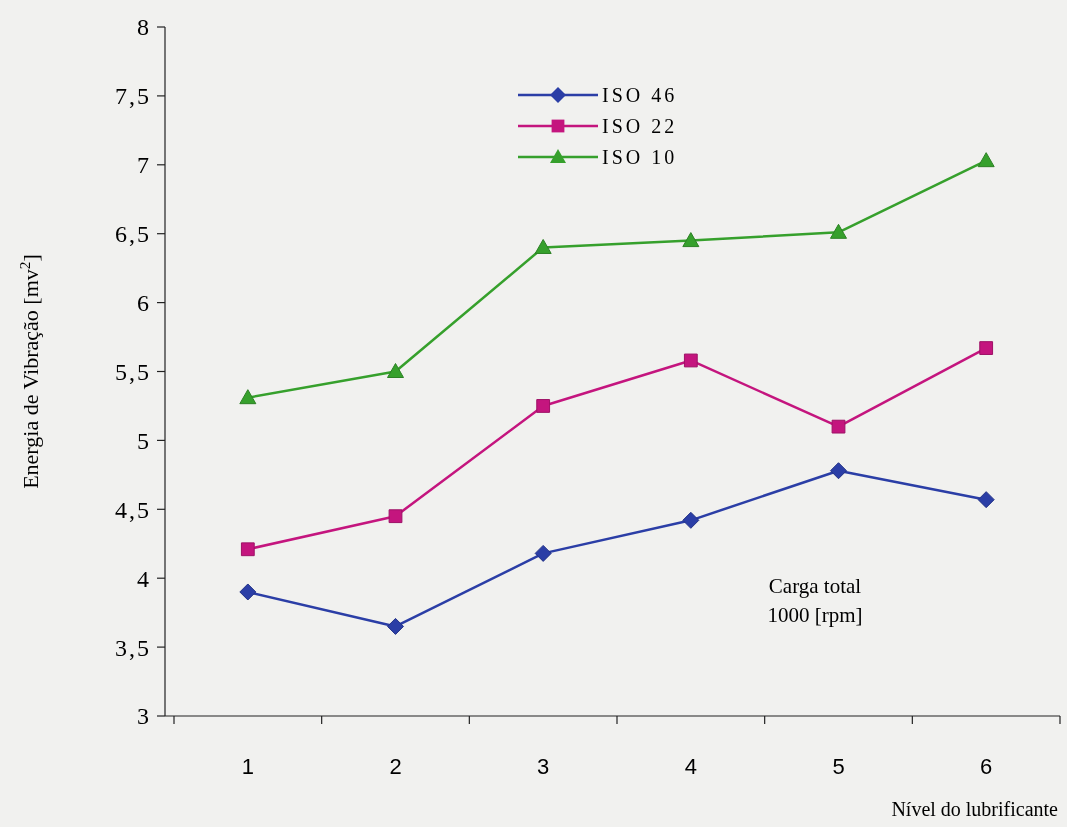 The image size is (1067, 827). Describe the element at coordinates (975, 809) in the screenshot. I see `x-axis-title: Nível do lubrificante` at that location.